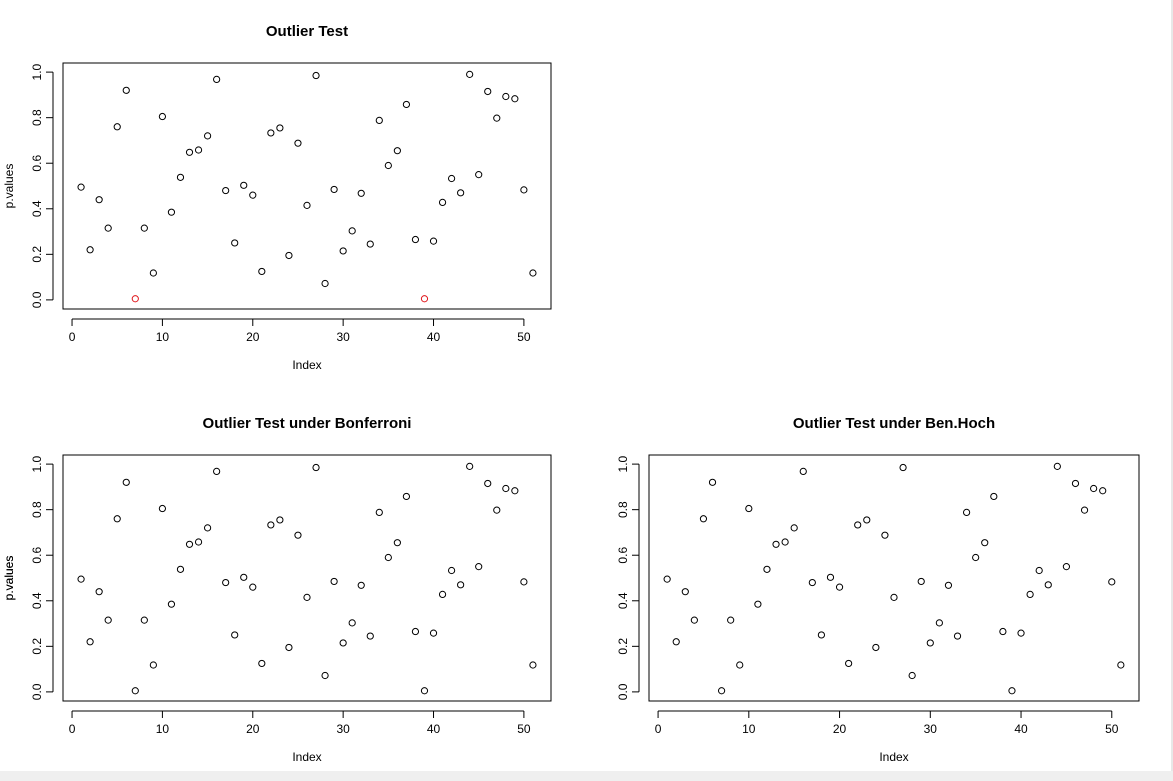 The height and width of the screenshot is (781, 1173). What do you see at coordinates (931, 729) in the screenshot?
I see `x-tick-label: 30` at bounding box center [931, 729].